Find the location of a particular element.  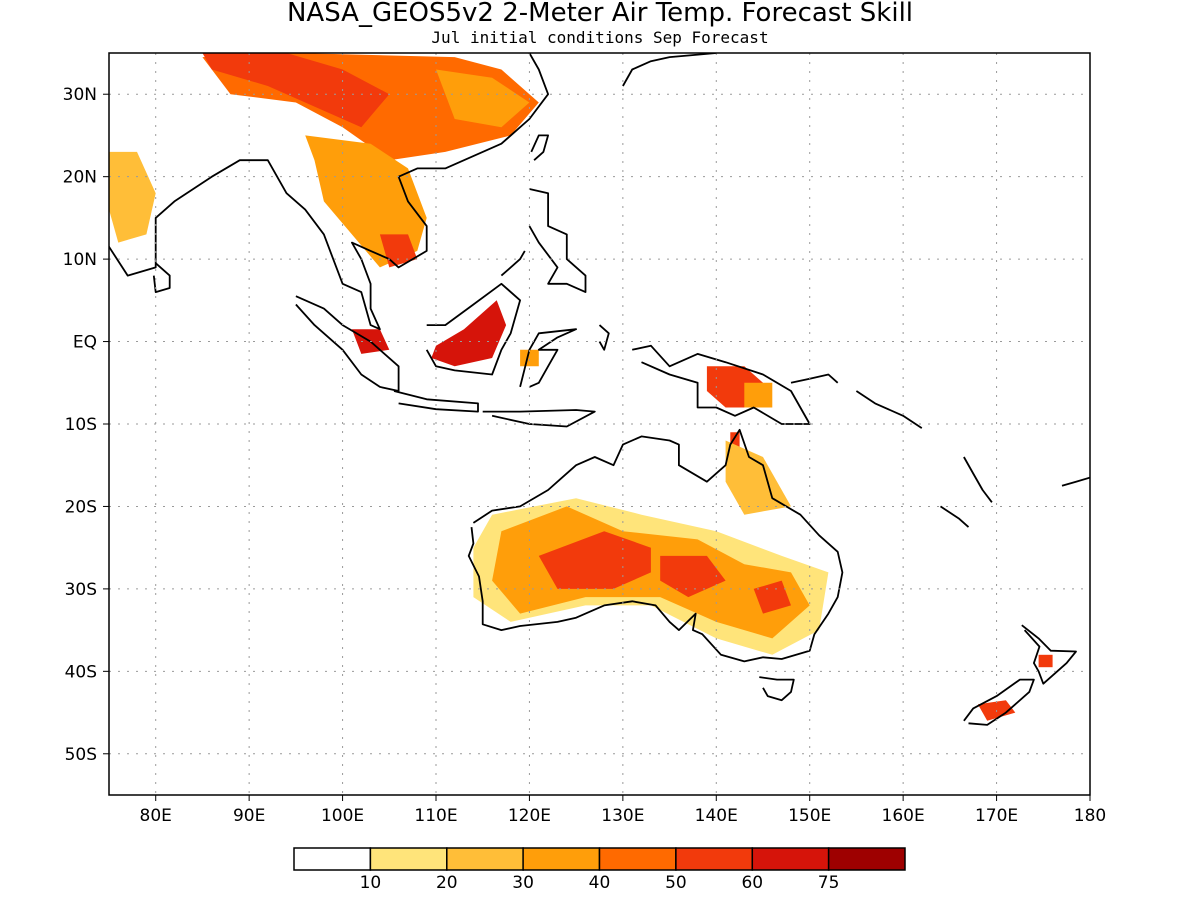

legend-label-20: 20 is located at coordinates (447, 883).